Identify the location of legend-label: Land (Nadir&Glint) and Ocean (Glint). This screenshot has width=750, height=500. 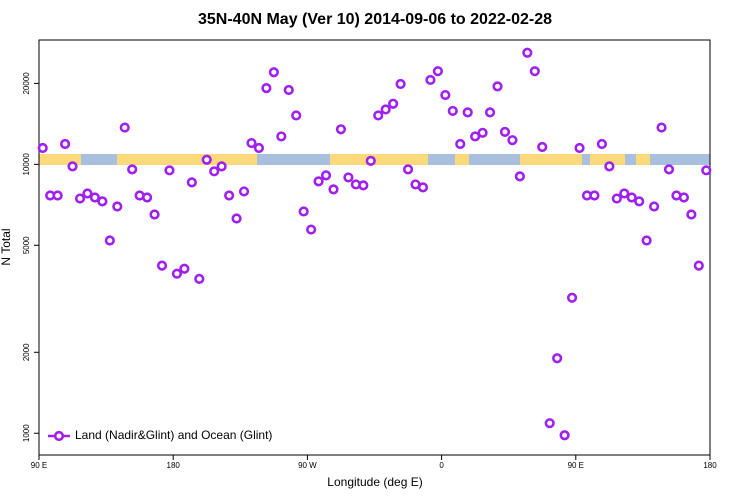
(173, 435).